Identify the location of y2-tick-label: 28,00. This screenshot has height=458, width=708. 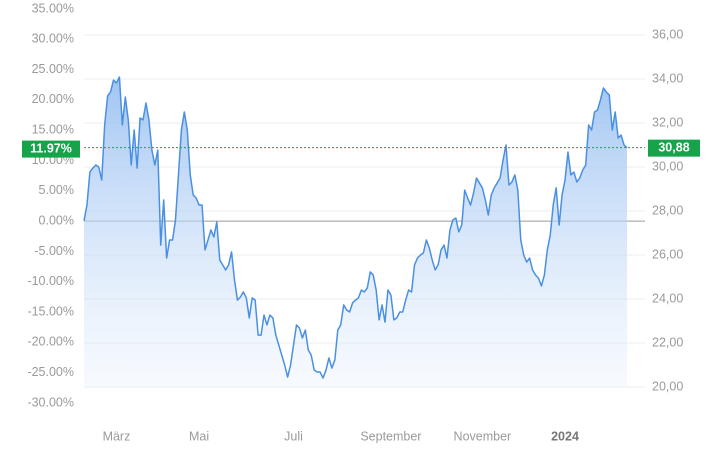
(667, 210).